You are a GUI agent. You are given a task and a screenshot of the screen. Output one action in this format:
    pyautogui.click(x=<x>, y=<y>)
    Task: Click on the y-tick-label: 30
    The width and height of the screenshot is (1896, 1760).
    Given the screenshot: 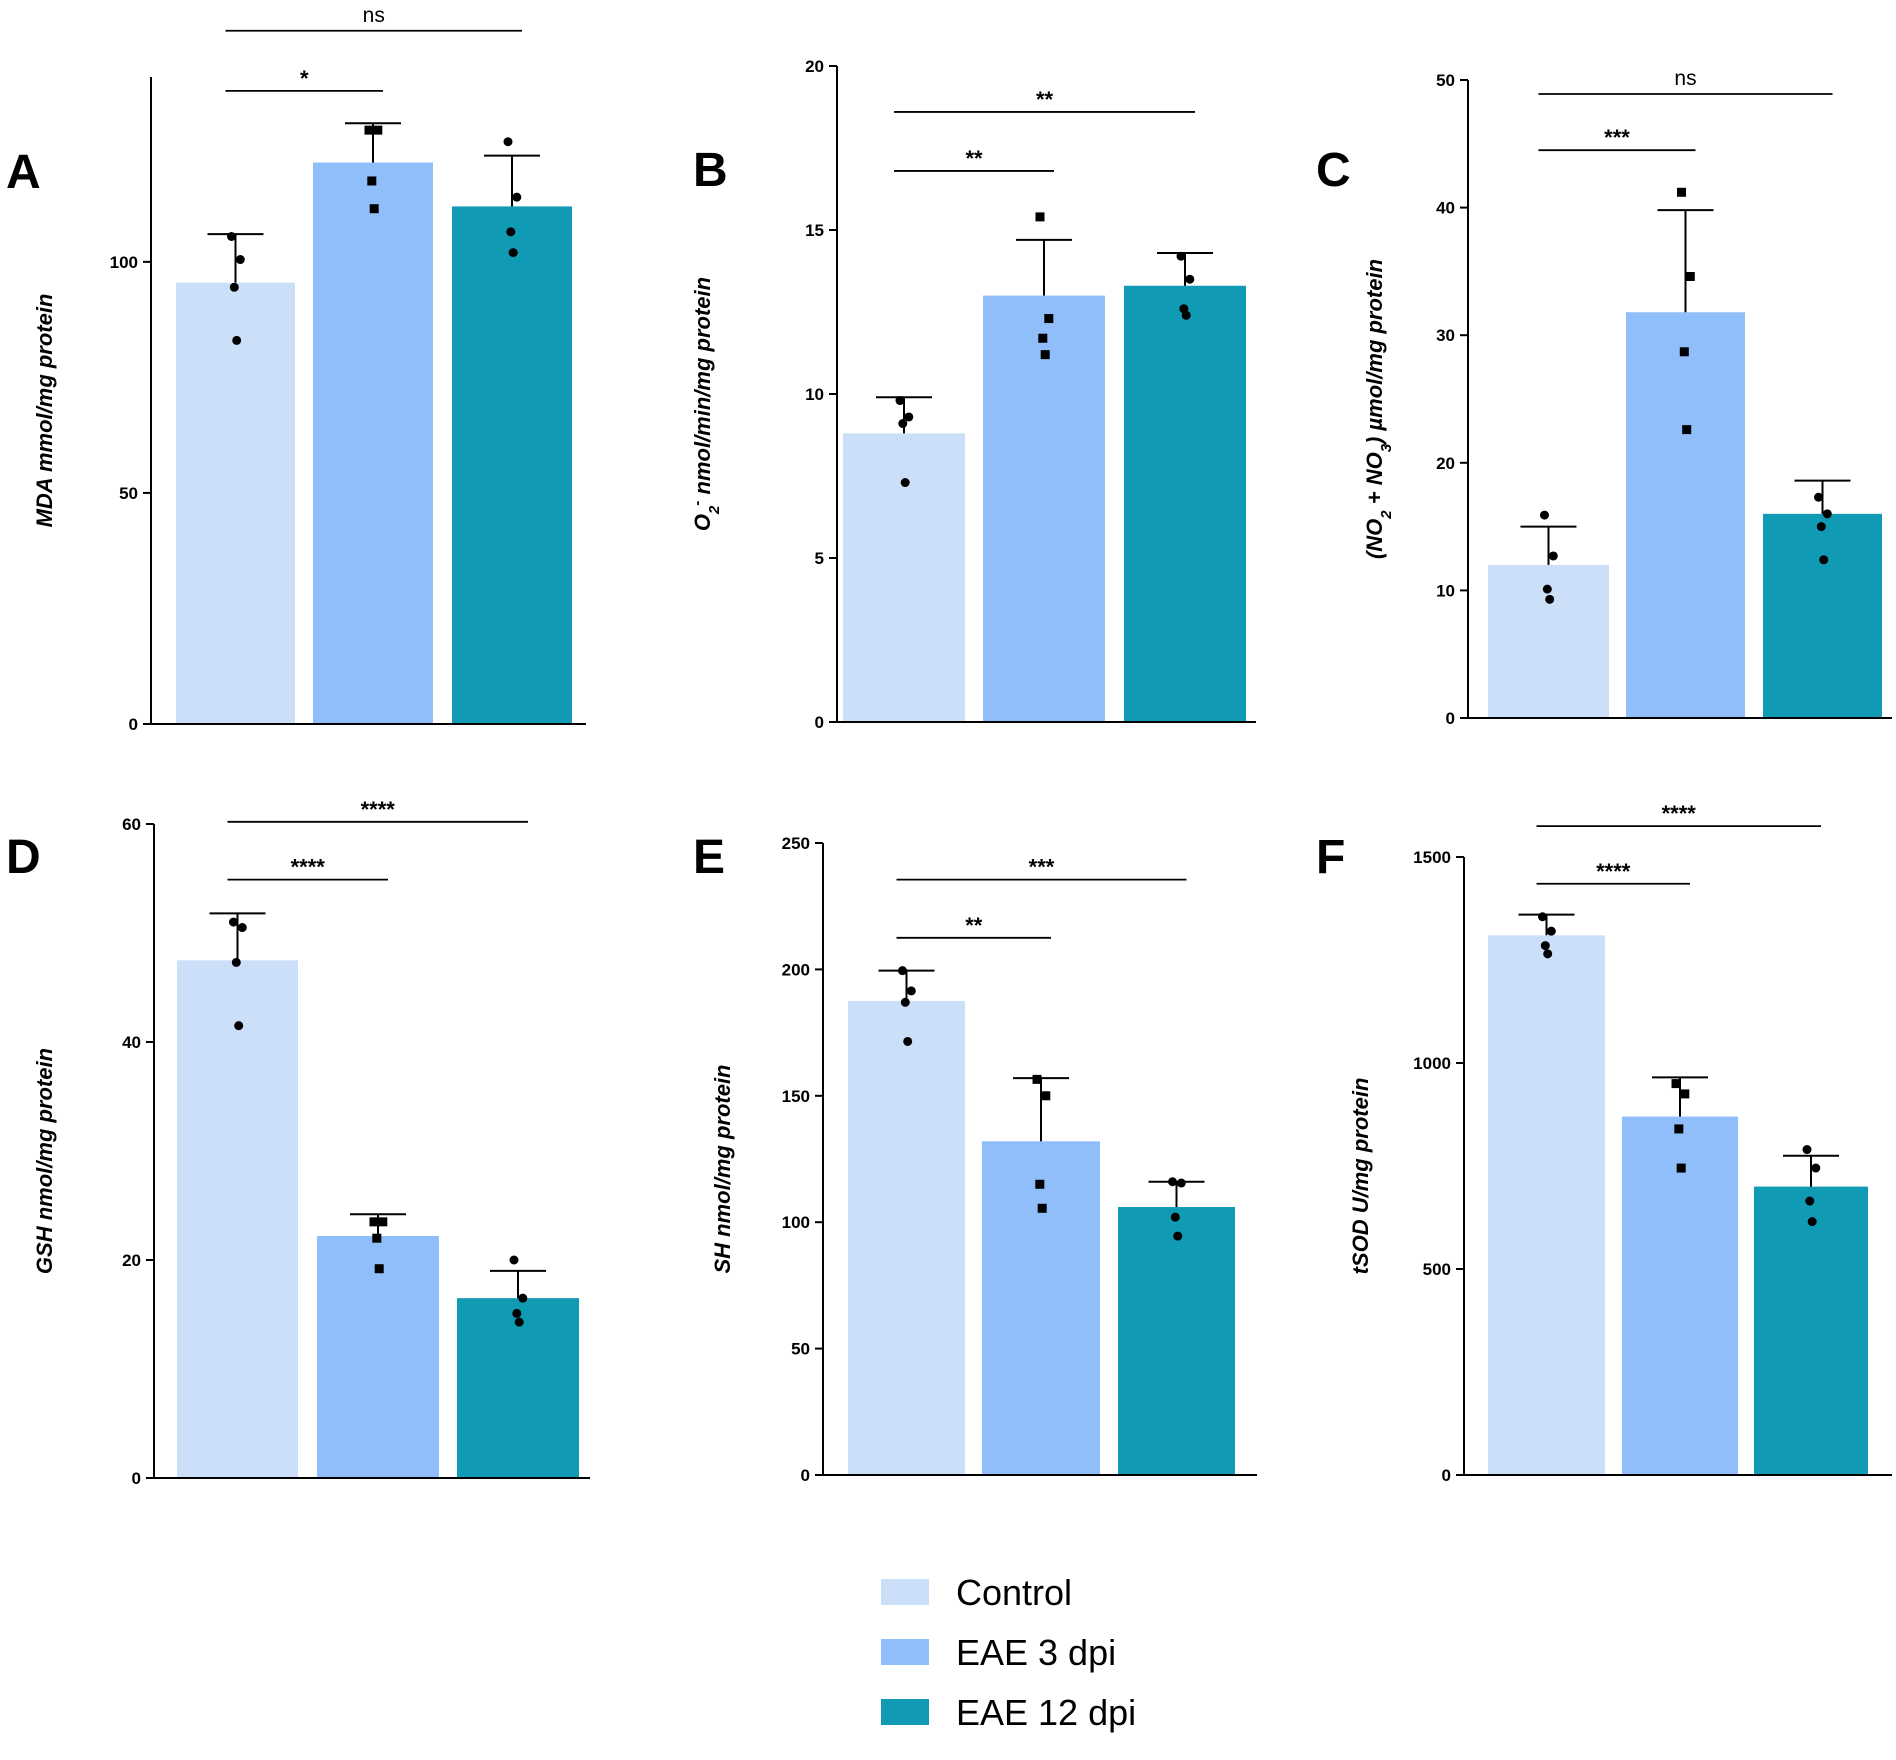 What is the action you would take?
    pyautogui.click(x=1445, y=335)
    